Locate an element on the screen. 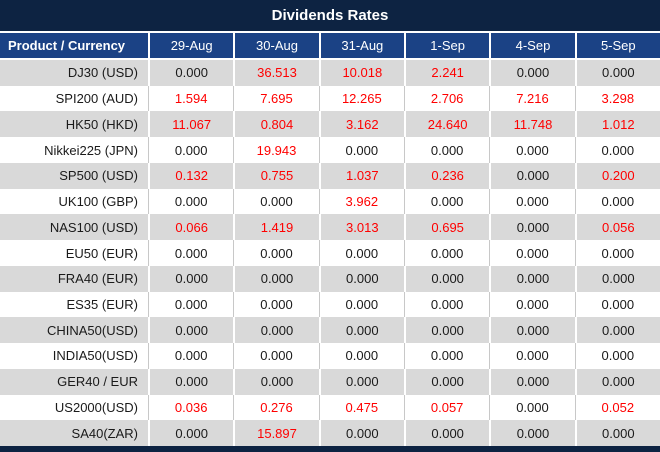 This screenshot has width=660, height=452. dividend-value: 0.200 is located at coordinates (617, 175).